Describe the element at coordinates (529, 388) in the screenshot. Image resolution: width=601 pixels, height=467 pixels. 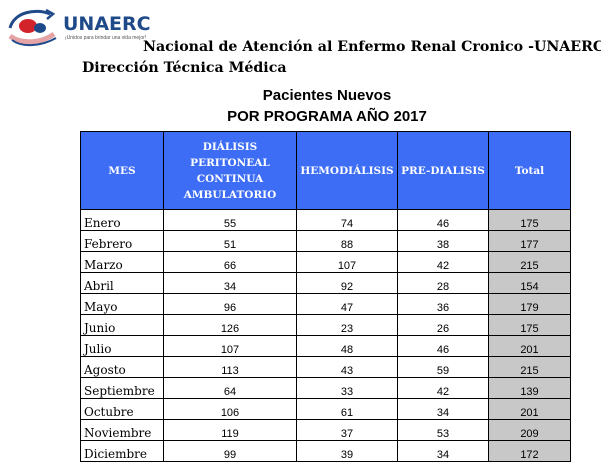
I see `total-cell: 139` at that location.